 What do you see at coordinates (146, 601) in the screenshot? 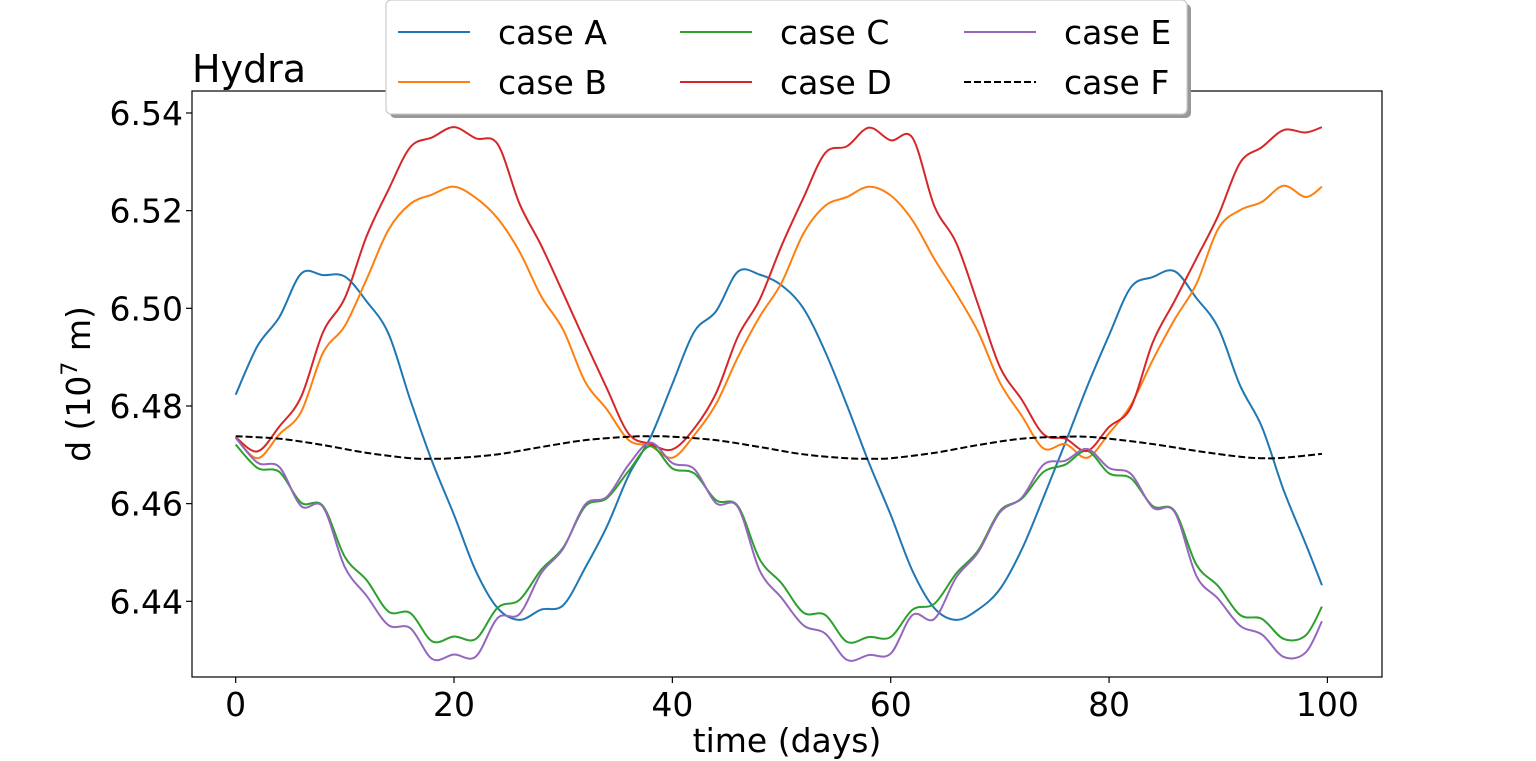
I see `y-tick-label: 6.44` at bounding box center [146, 601].